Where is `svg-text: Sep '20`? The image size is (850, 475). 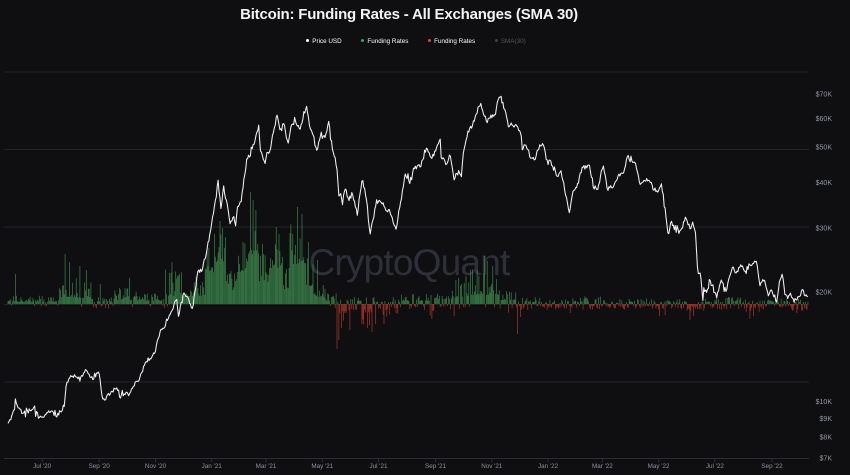
svg-text: Sep '20 is located at coordinates (100, 466).